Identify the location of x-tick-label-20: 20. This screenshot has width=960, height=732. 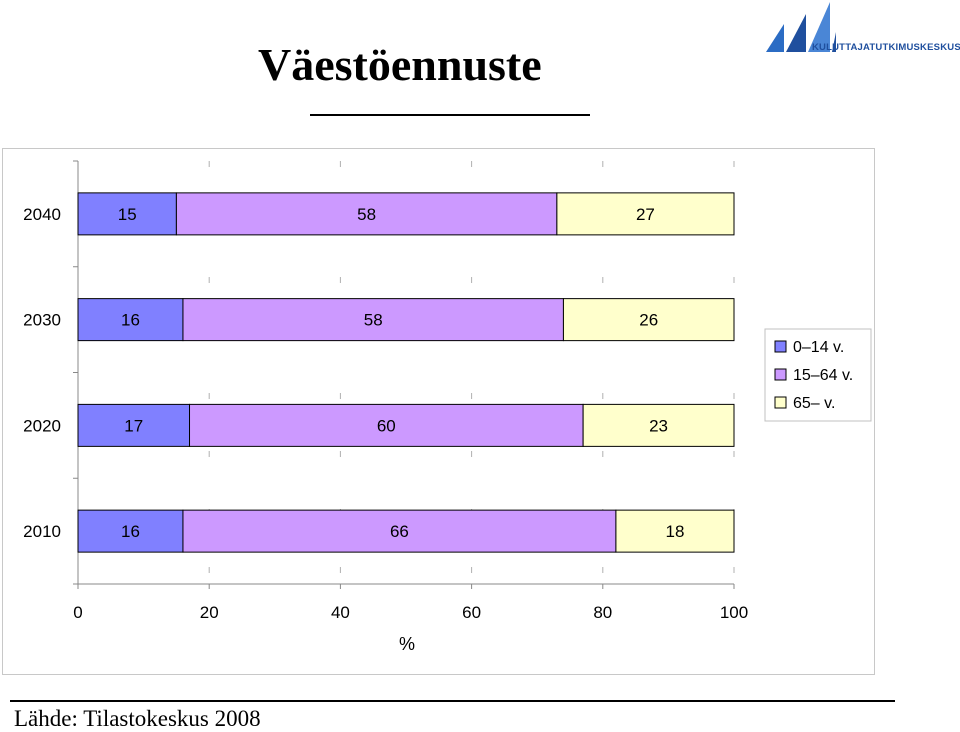
(209, 612).